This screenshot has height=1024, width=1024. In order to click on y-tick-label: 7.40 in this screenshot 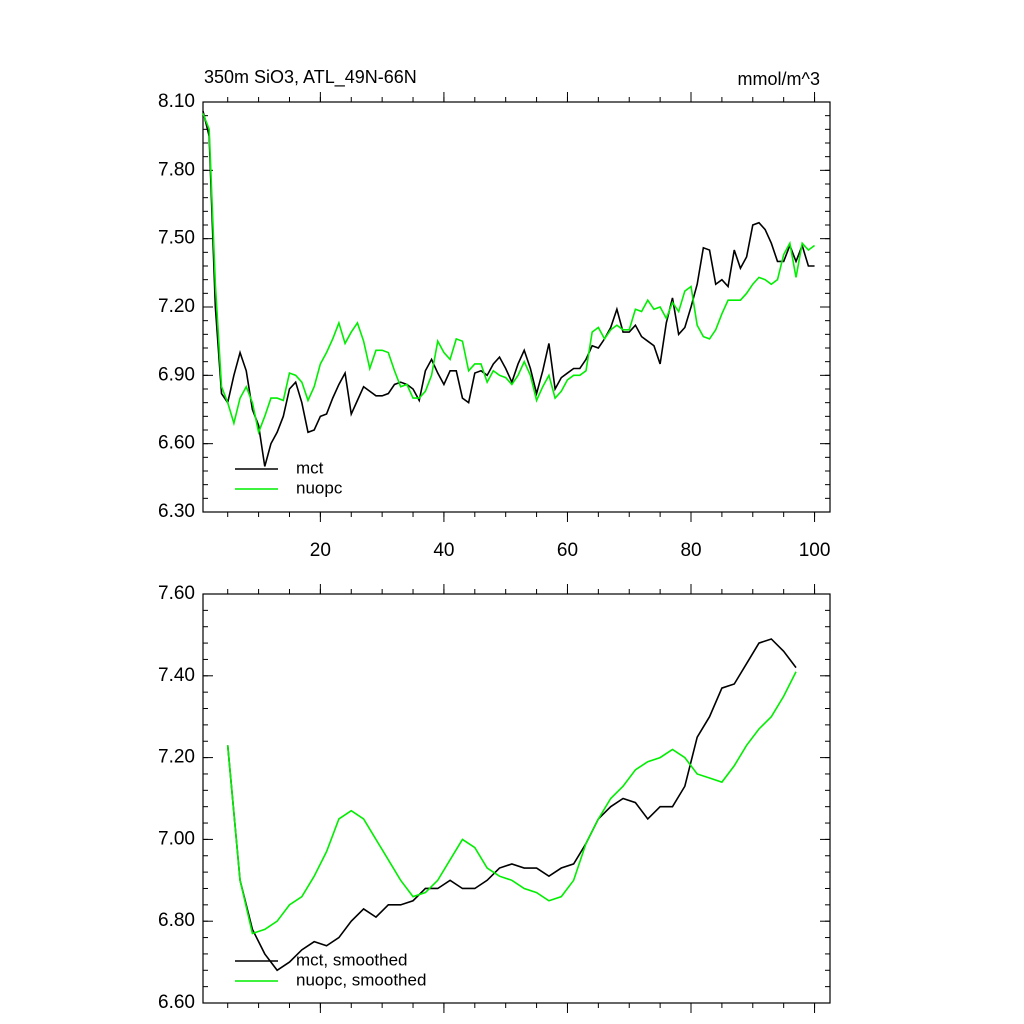, I will do `click(176, 675)`.